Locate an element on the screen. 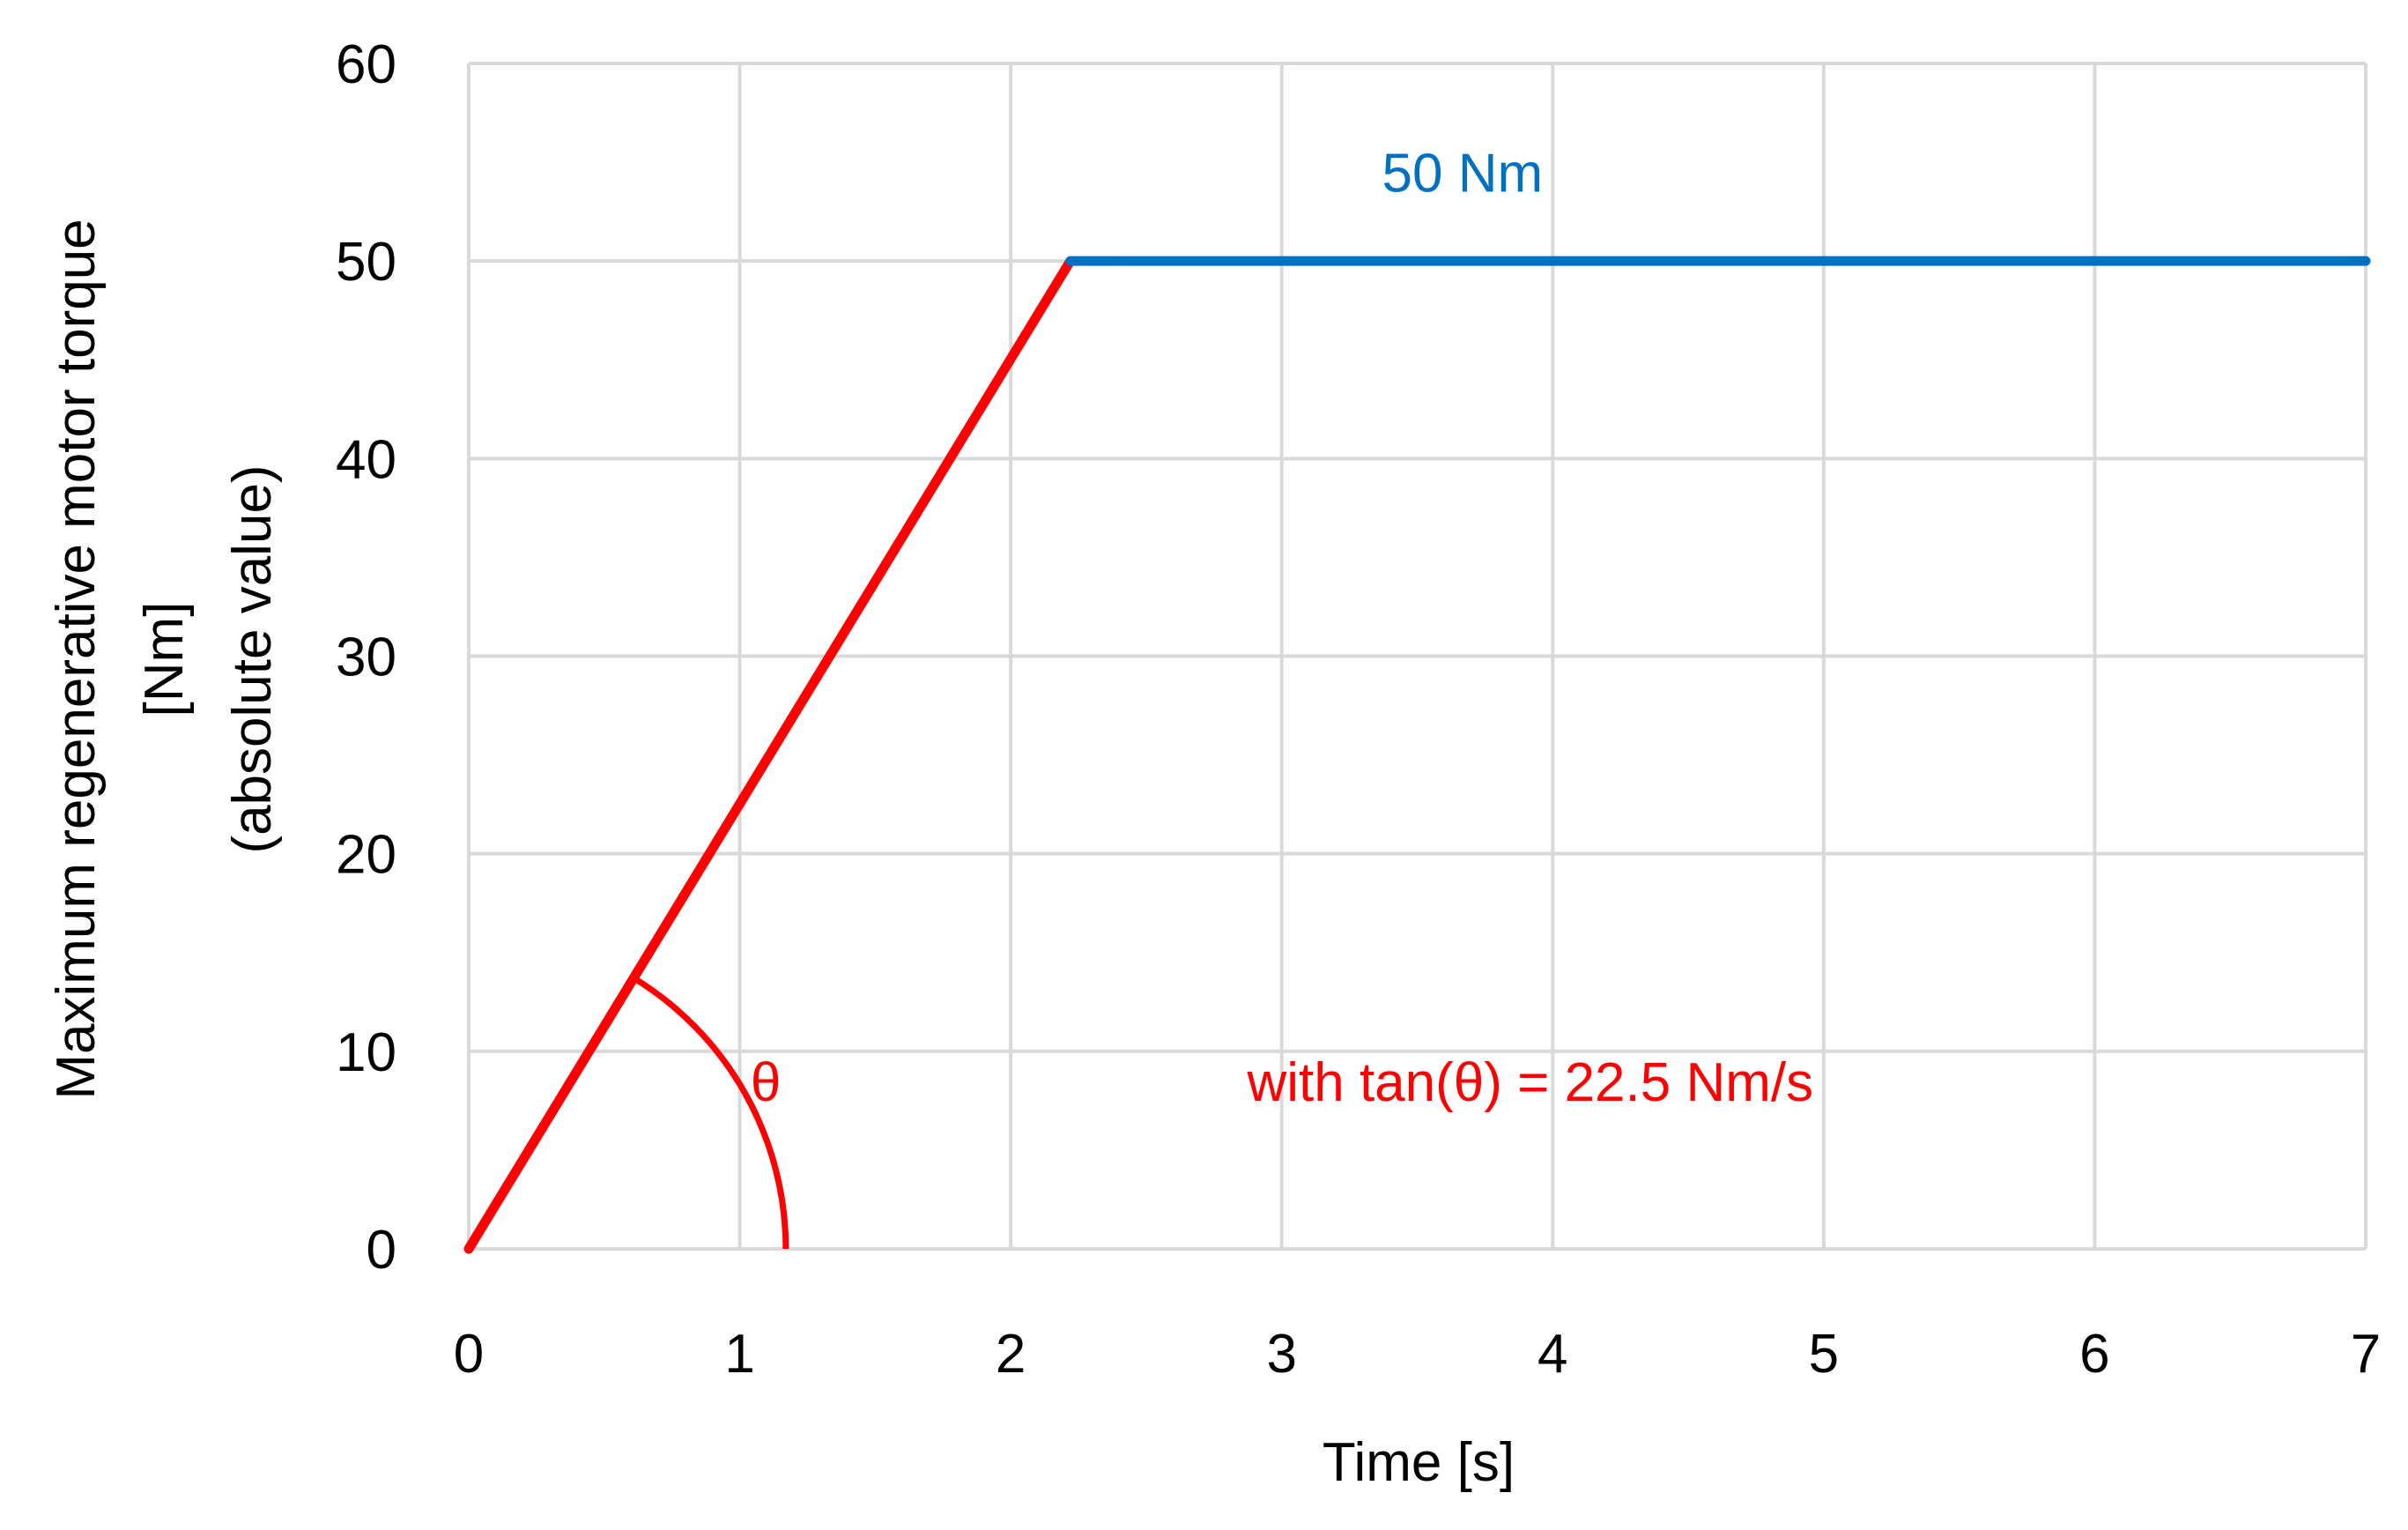  y-tick-label: 0 is located at coordinates (381, 1250).